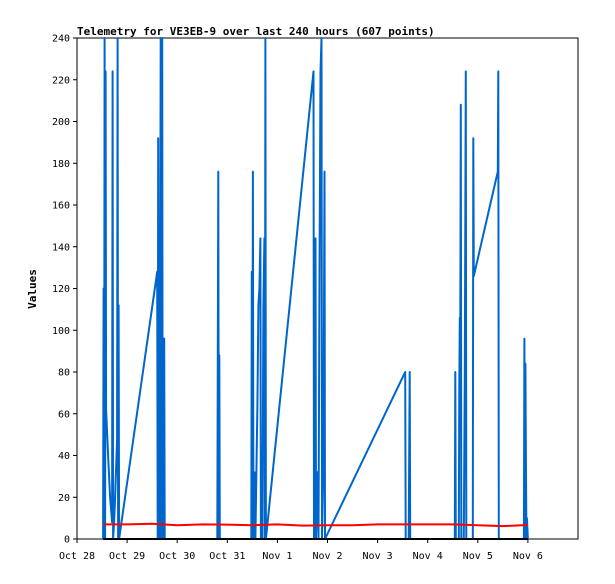 The height and width of the screenshot is (584, 615). Describe the element at coordinates (61, 247) in the screenshot. I see `y-tick-label: 140` at that location.